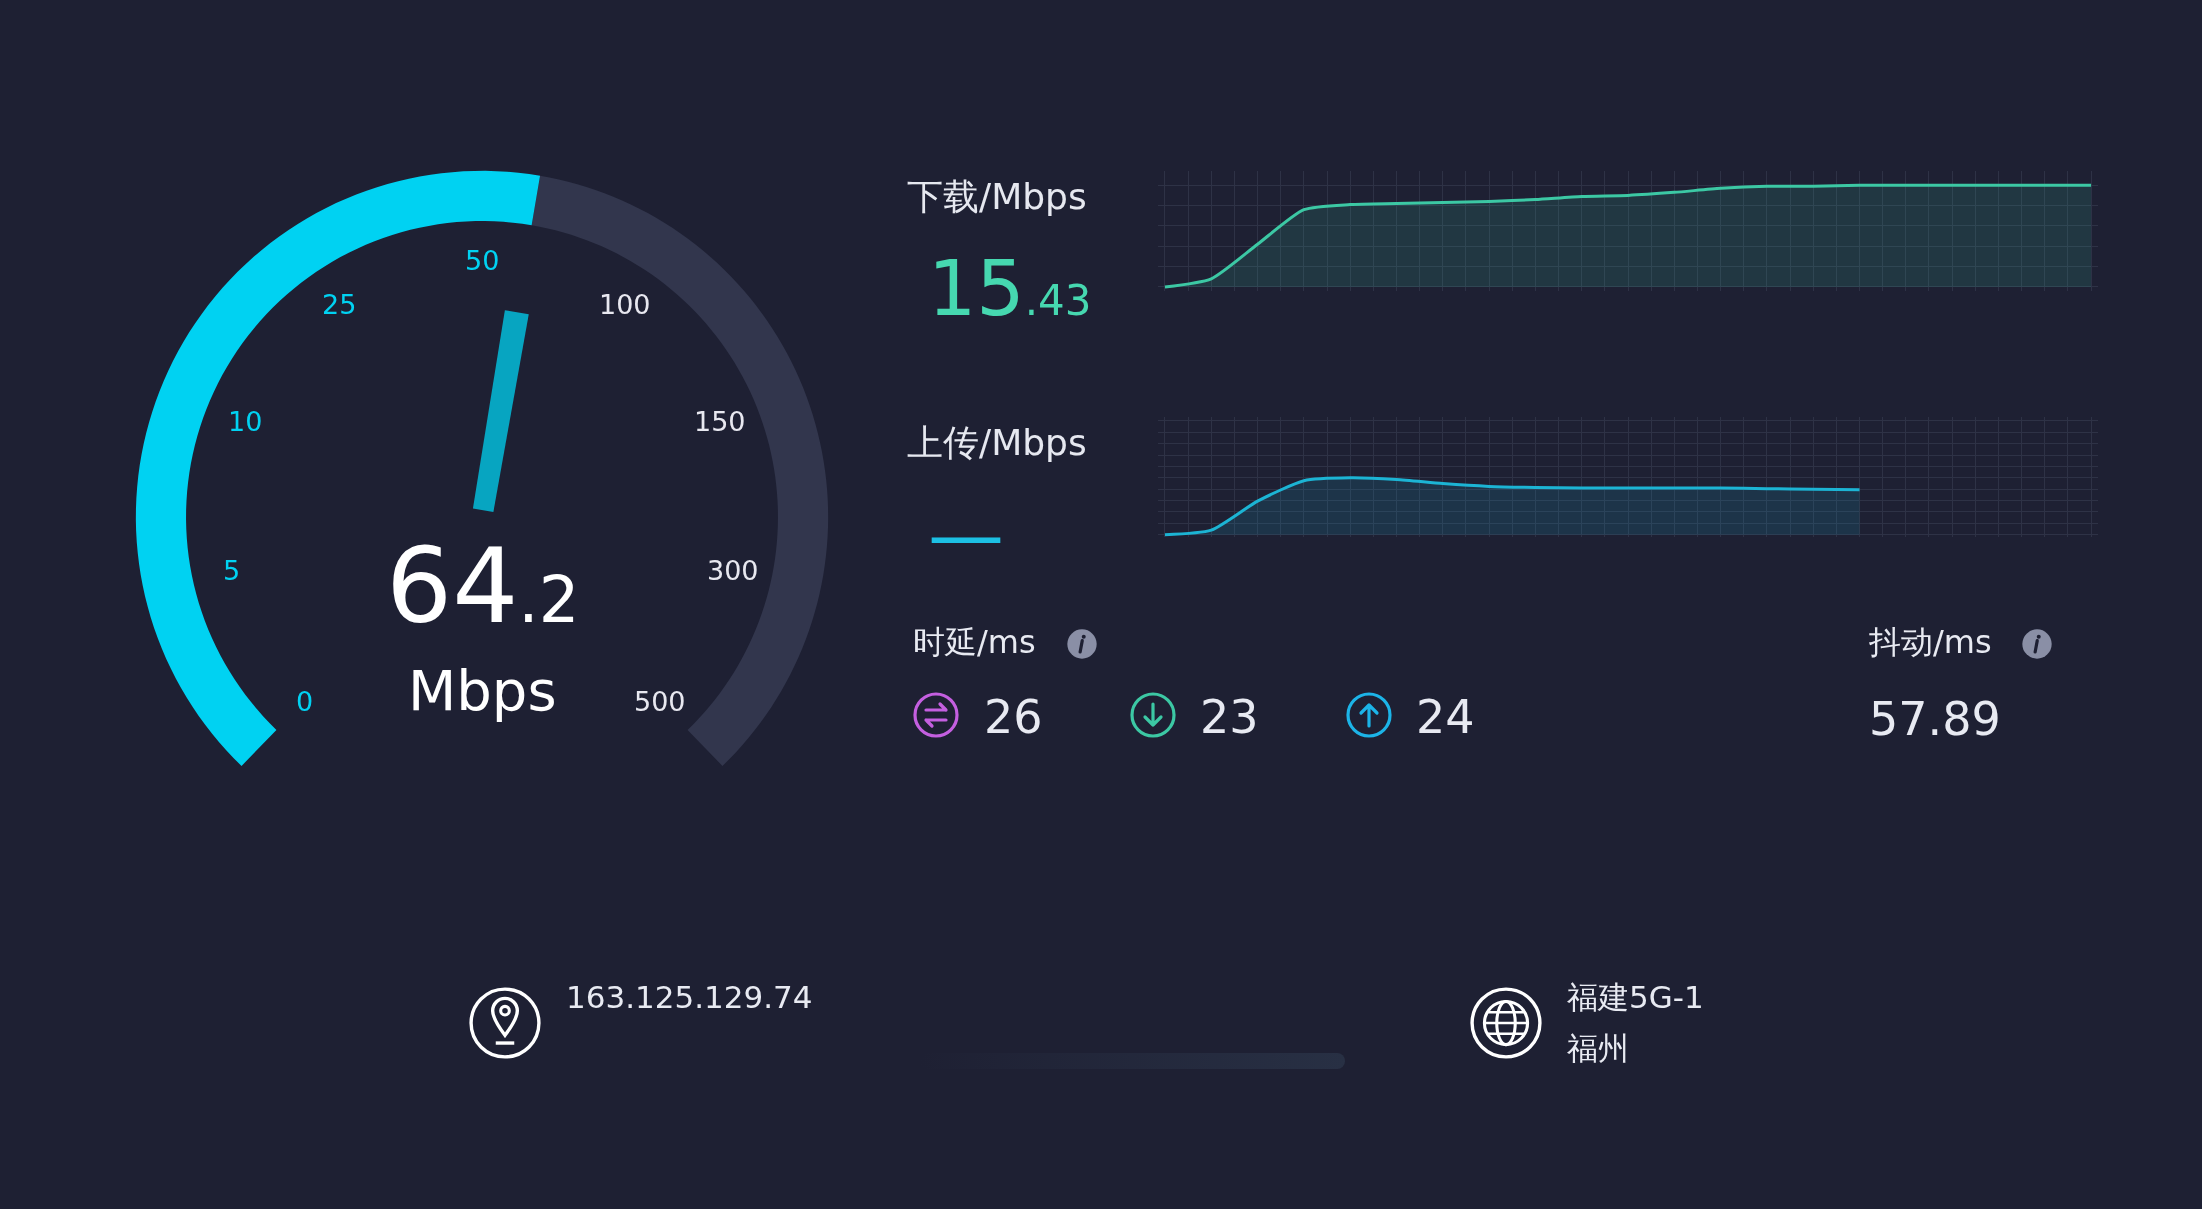 The image size is (2202, 1209). What do you see at coordinates (997, 197) in the screenshot?
I see `chart-title: 下载/Mbps` at bounding box center [997, 197].